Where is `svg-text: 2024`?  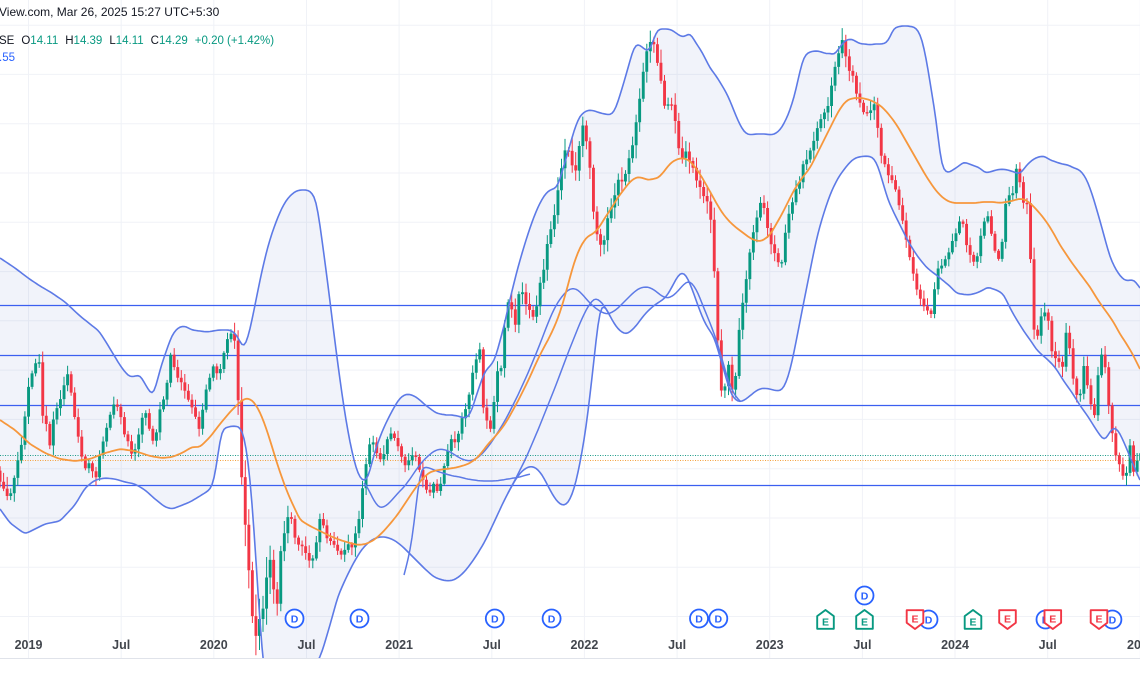
svg-text: 2024 is located at coordinates (955, 645).